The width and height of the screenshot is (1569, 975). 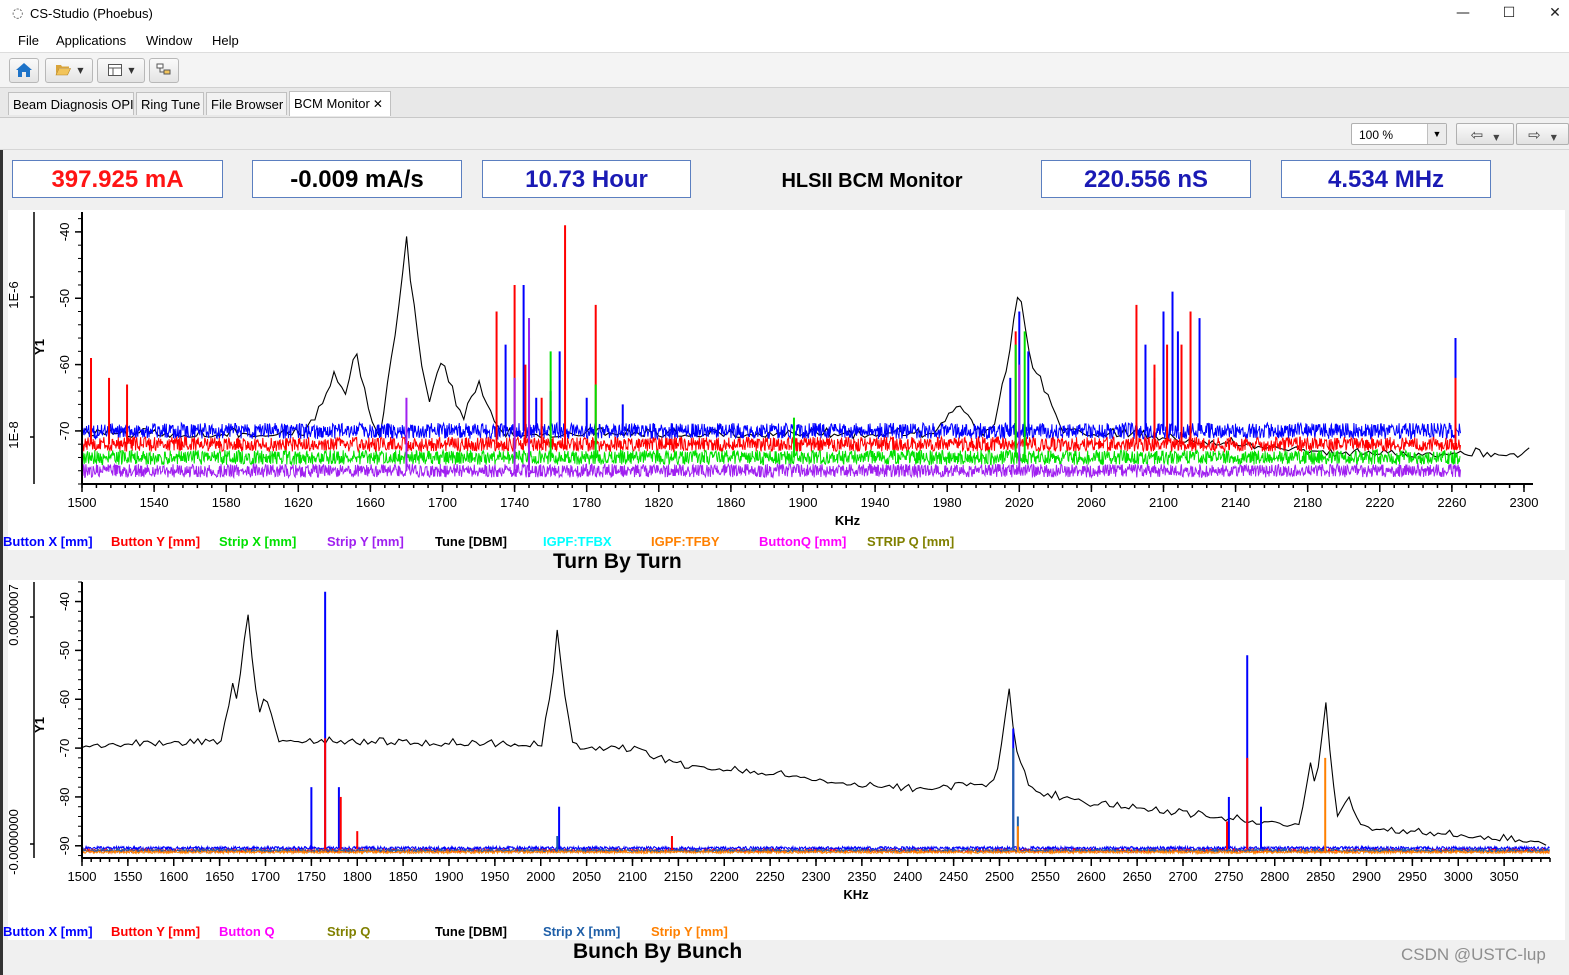 I want to click on tab-label: Ring Tune, so click(x=171, y=104).